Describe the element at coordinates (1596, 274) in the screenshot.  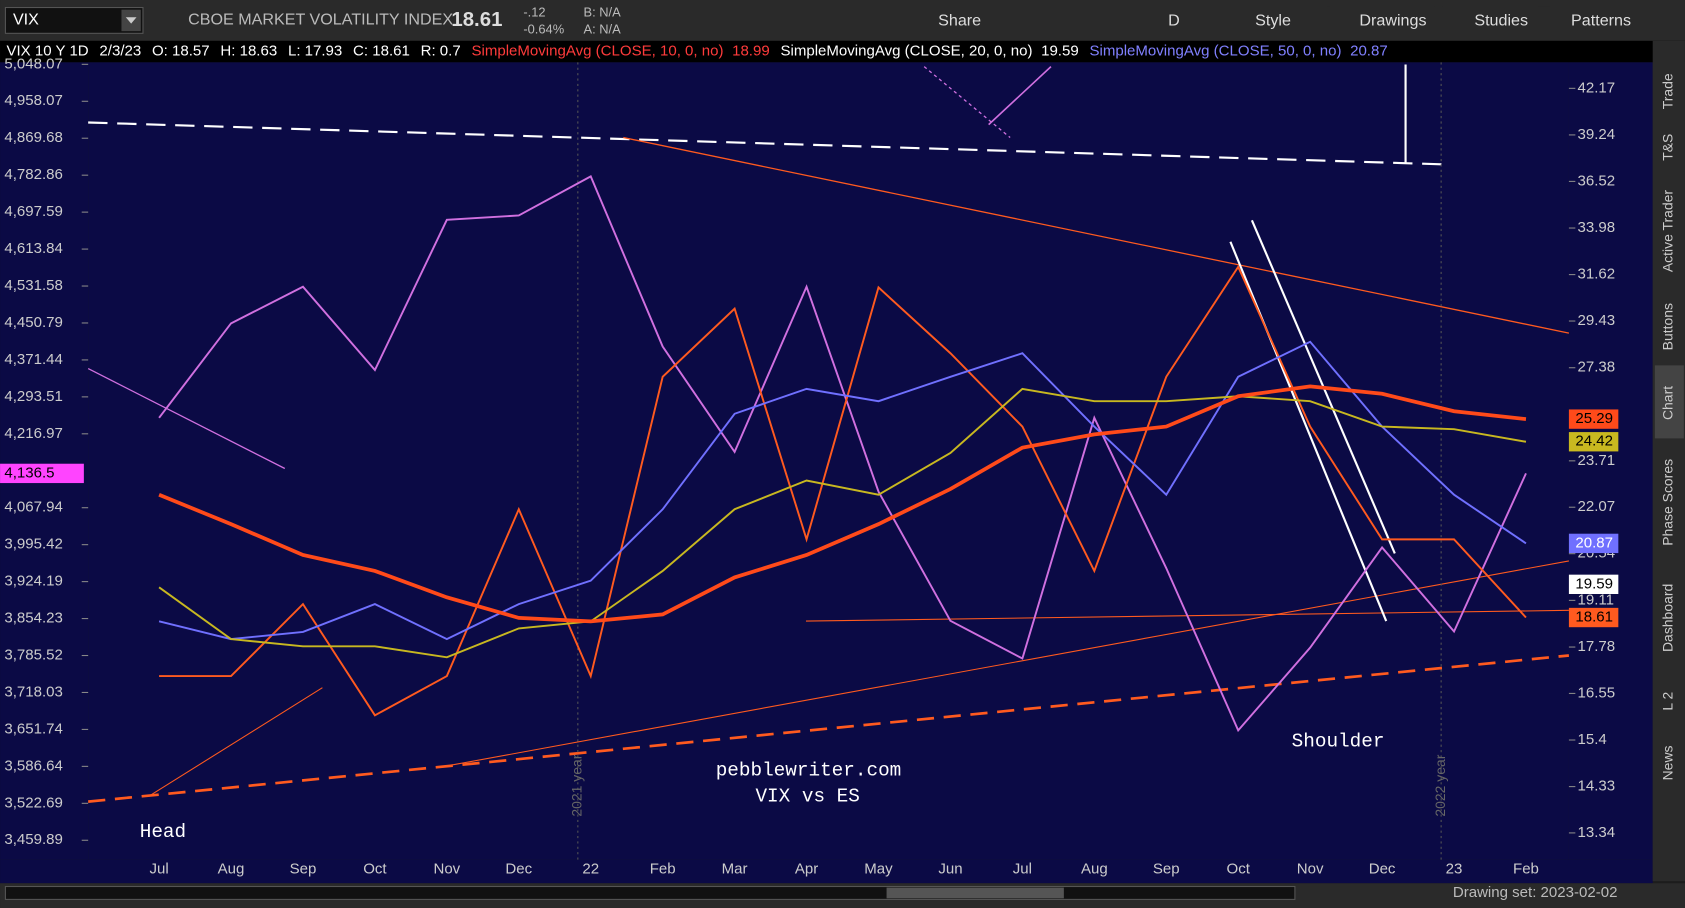
I see `y2-tick-label: 31.62` at that location.